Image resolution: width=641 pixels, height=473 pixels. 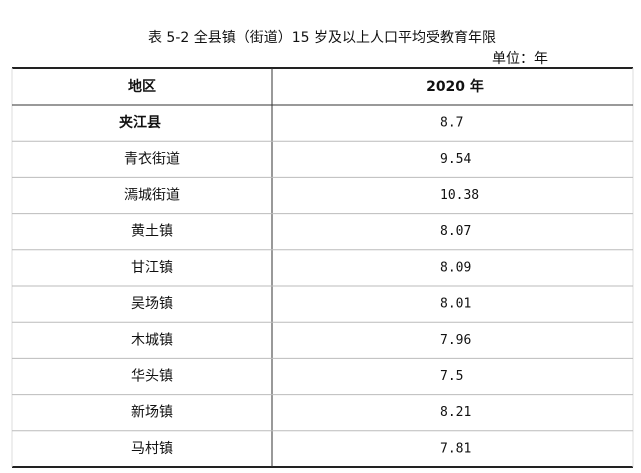 I want to click on value-cell: 8.07, so click(x=455, y=231).